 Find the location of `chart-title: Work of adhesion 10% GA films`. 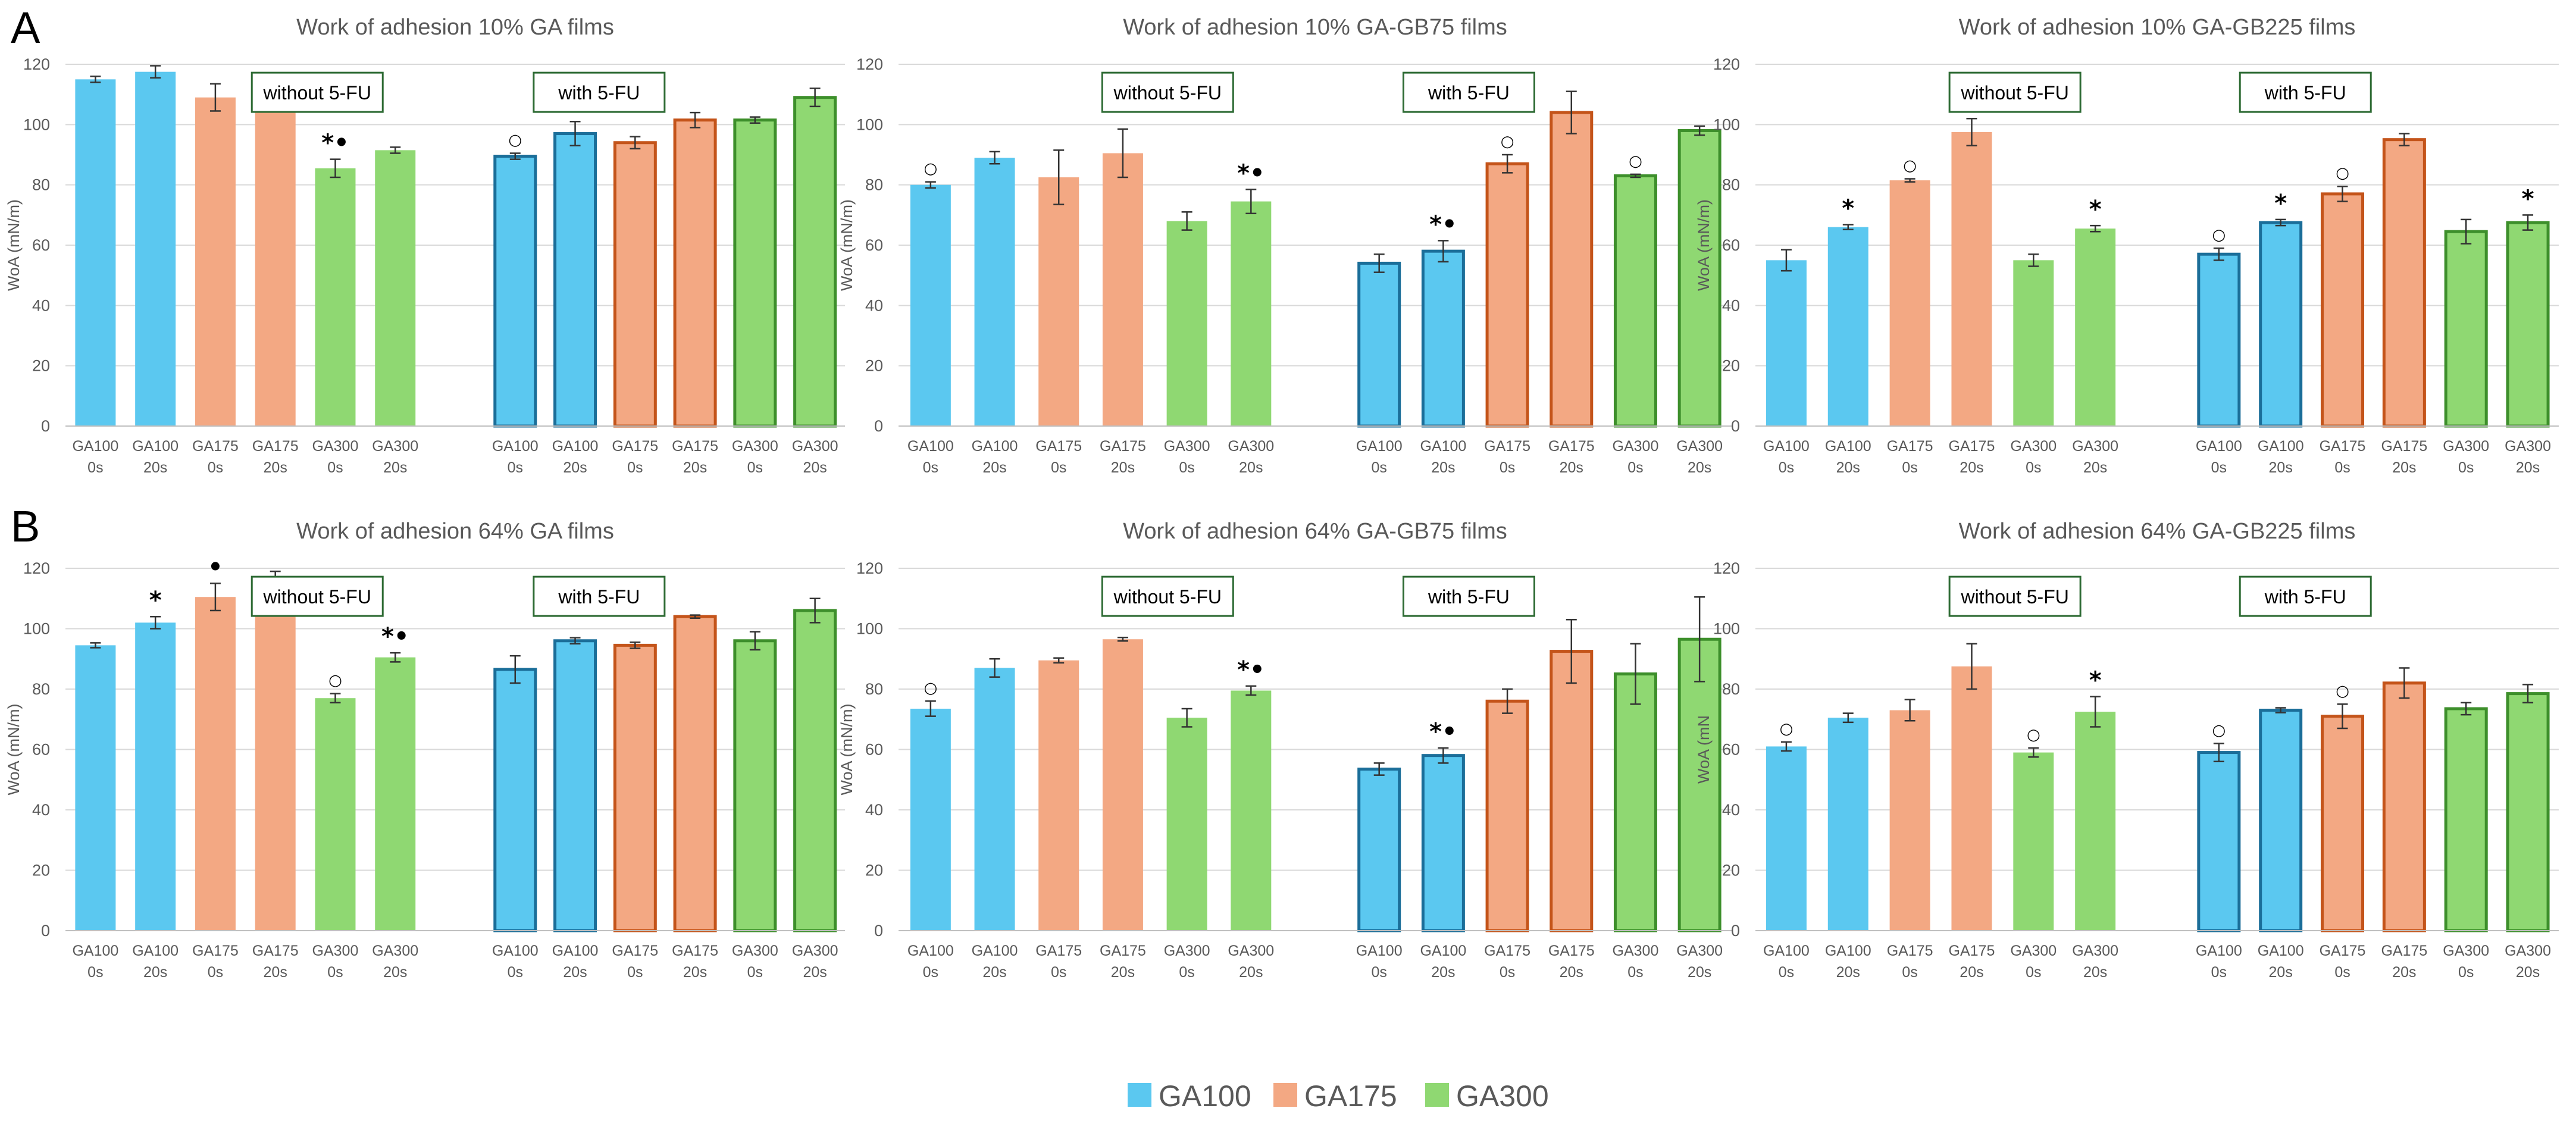

chart-title: Work of adhesion 10% GA films is located at coordinates (455, 27).